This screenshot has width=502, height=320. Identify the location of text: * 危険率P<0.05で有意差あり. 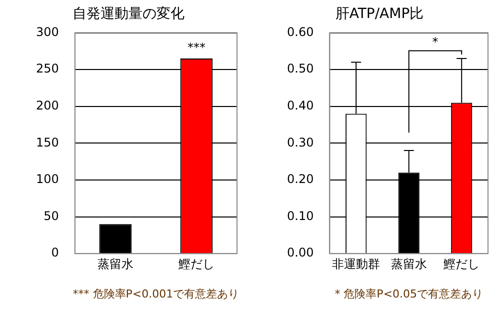
(409, 293).